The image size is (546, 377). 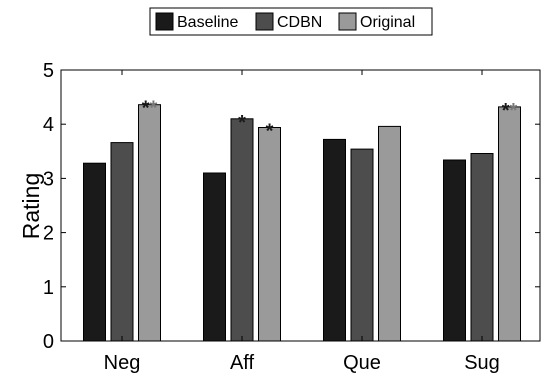 I want to click on x-tick-label-aff: Aff, so click(x=242, y=363).